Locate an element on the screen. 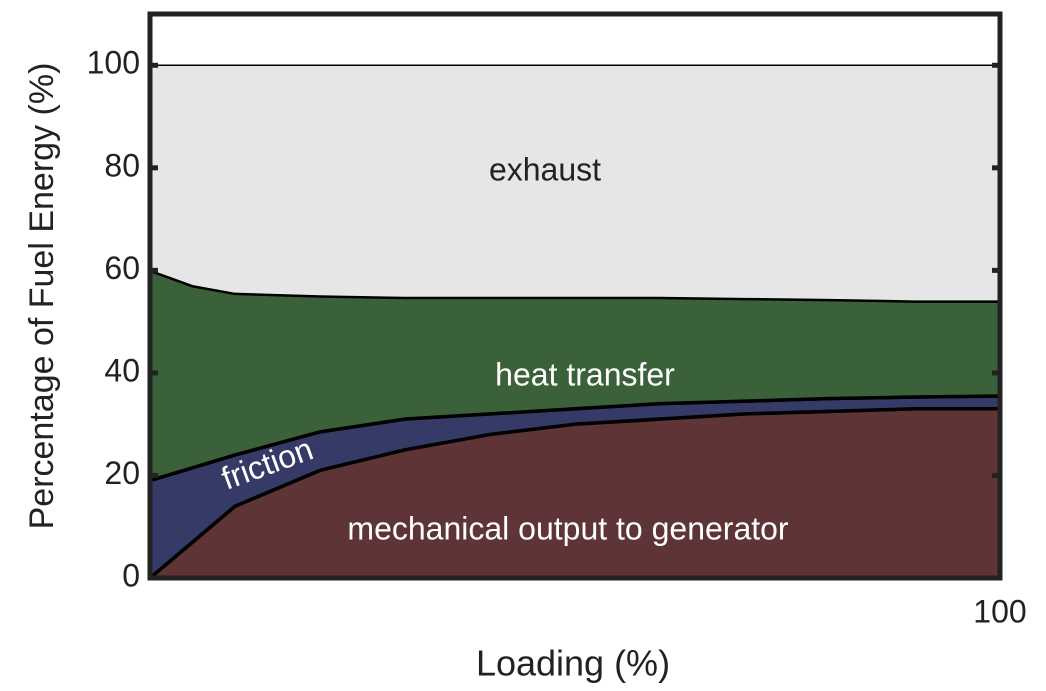  y-tick-label: 80 is located at coordinates (122, 165).